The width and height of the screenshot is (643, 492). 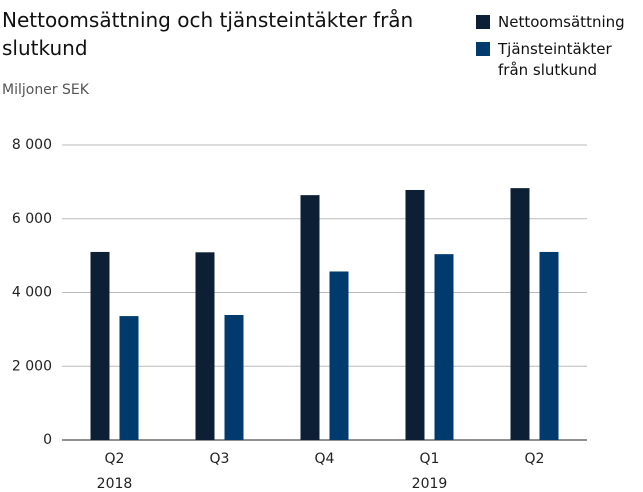 I want to click on x-tick-label: Q3, so click(x=220, y=459).